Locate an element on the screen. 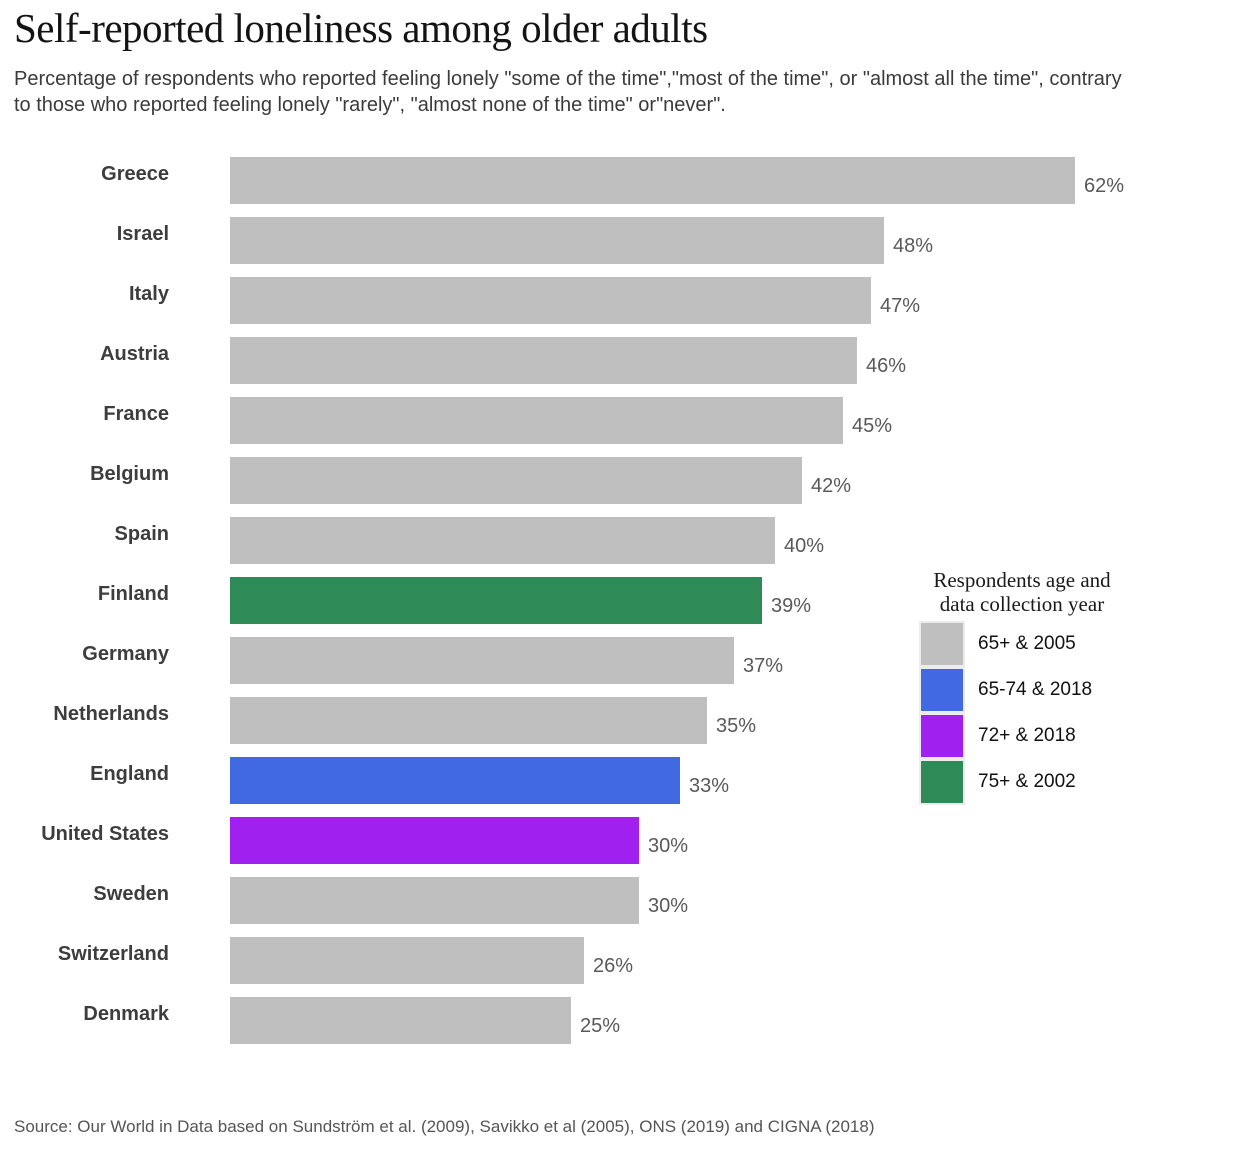 Image resolution: width=1248 pixels, height=1152 pixels. bar-row: Spain 40% is located at coordinates (624, 540).